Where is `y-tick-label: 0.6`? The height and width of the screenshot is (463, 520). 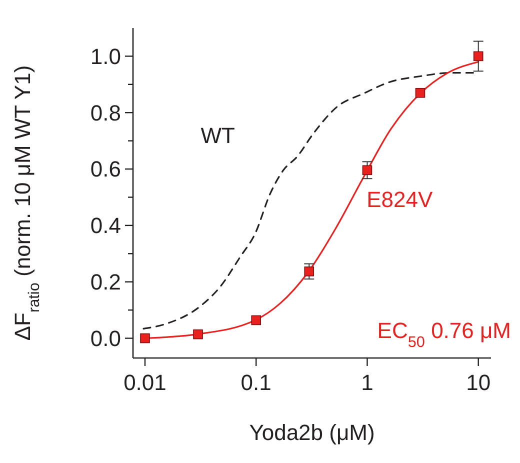 y-tick-label: 0.6 is located at coordinates (105, 169).